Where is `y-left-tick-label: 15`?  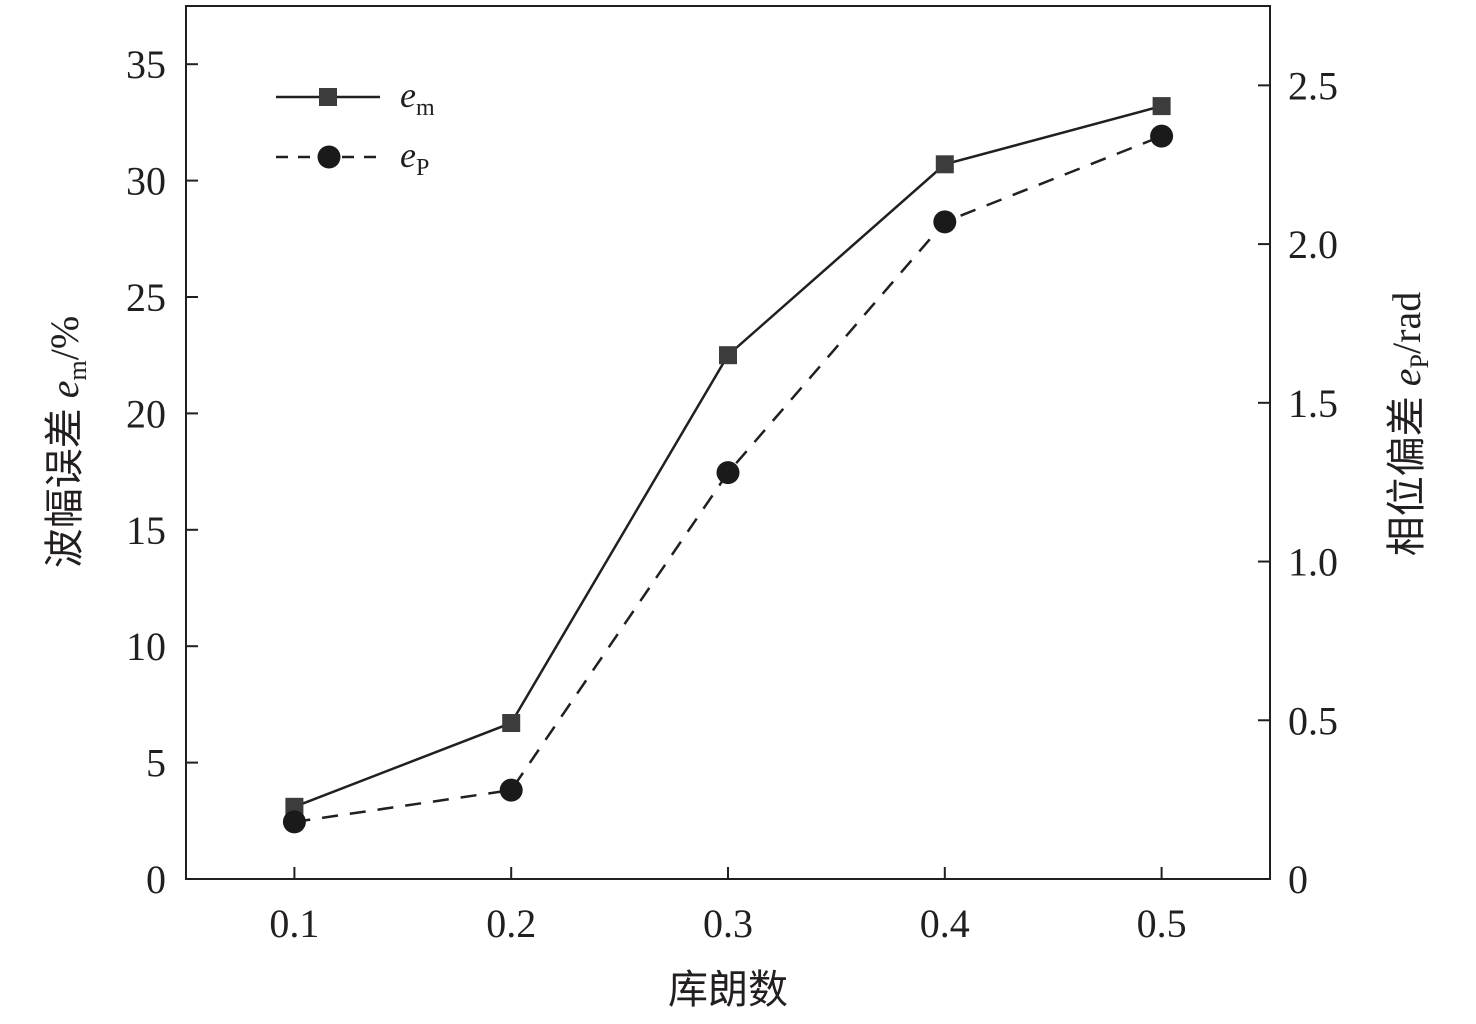 y-left-tick-label: 15 is located at coordinates (146, 530).